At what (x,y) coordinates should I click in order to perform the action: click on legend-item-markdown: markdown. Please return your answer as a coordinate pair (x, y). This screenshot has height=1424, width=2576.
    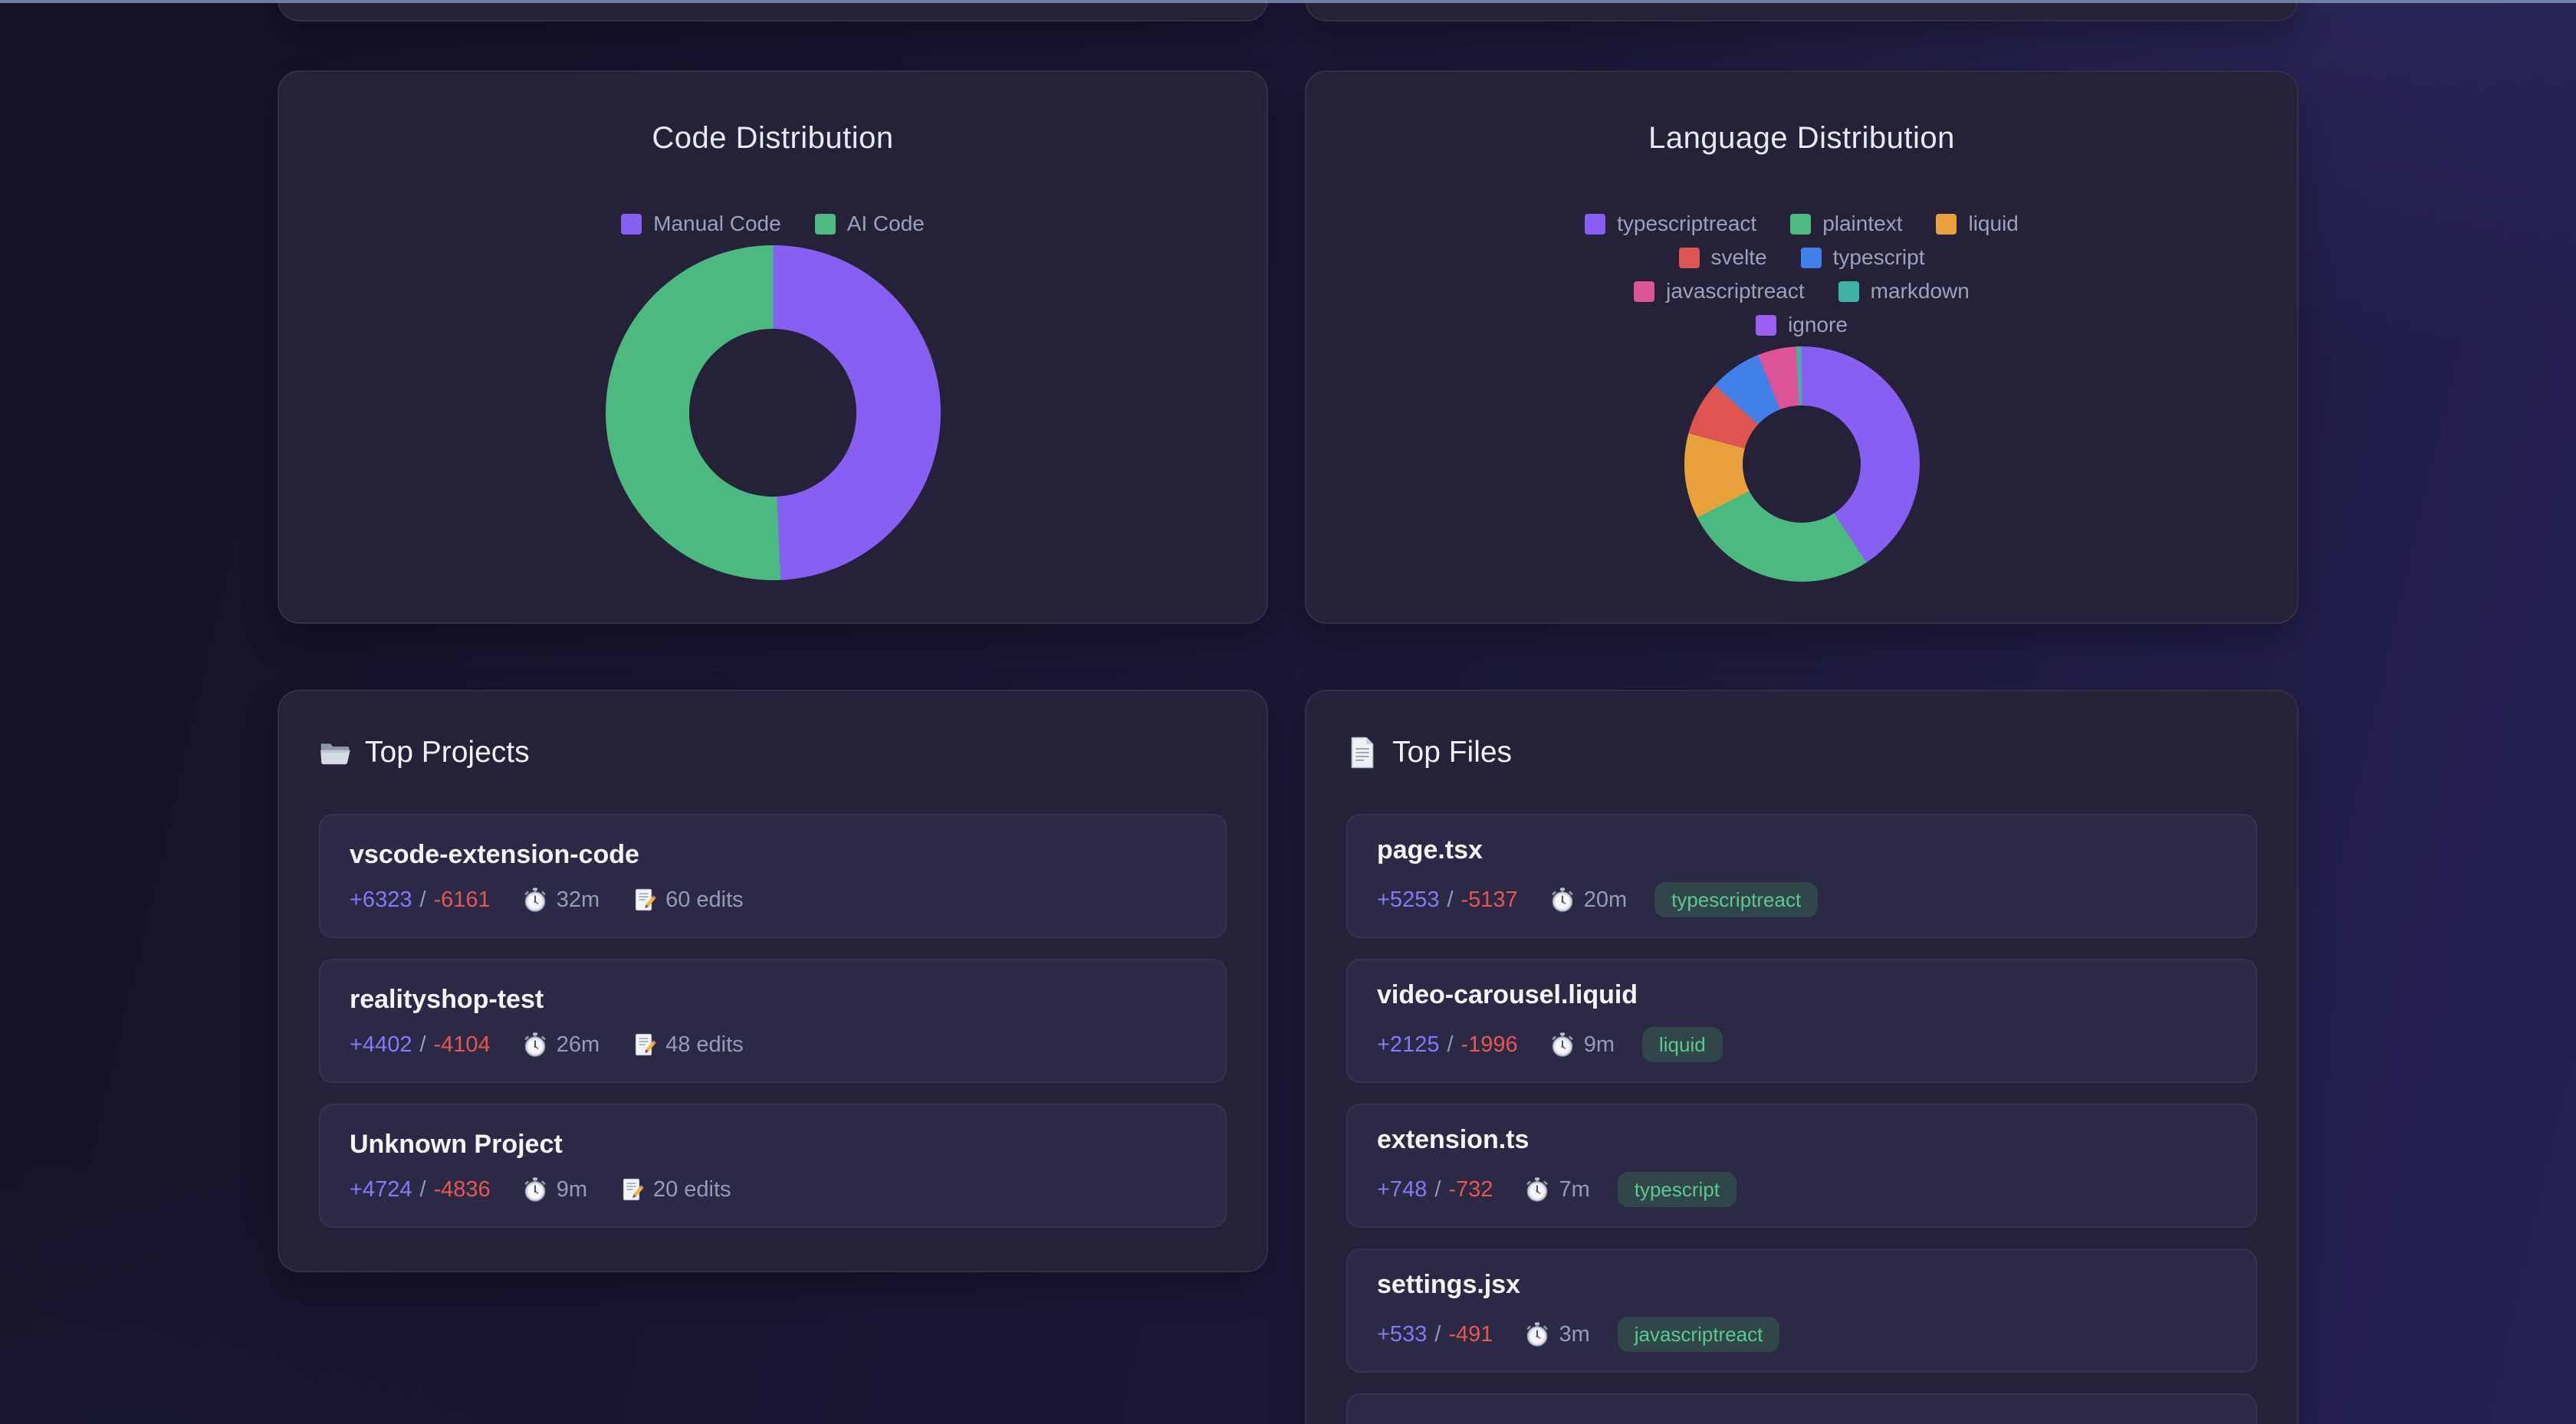
    Looking at the image, I should click on (1904, 291).